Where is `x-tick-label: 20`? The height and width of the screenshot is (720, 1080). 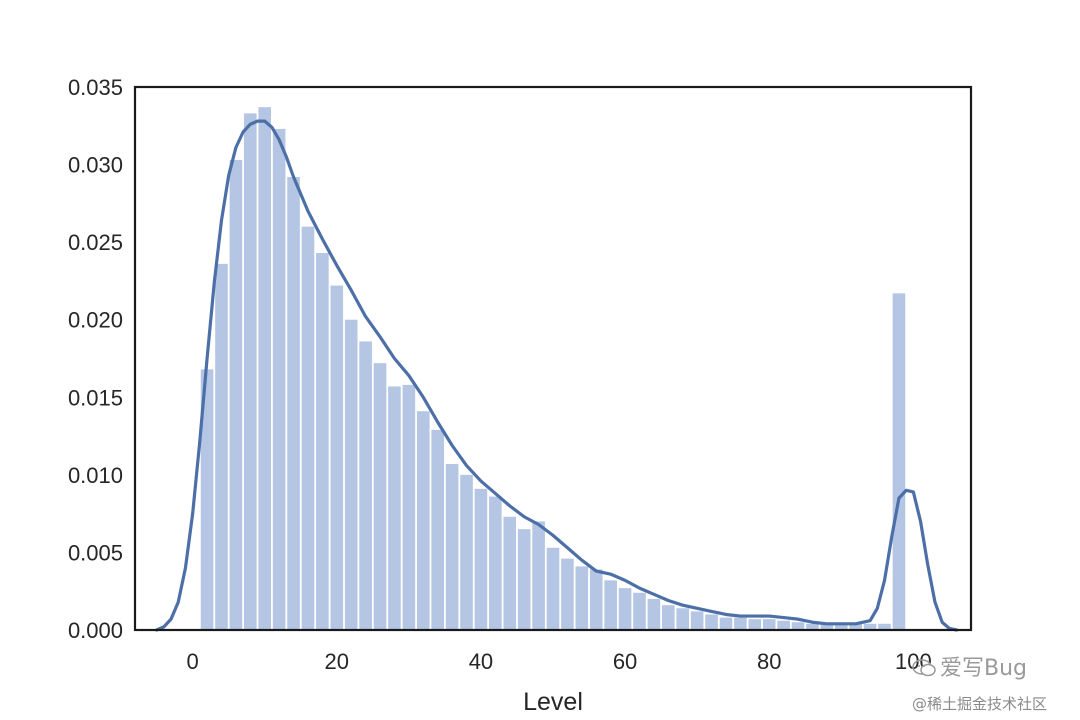 x-tick-label: 20 is located at coordinates (337, 661).